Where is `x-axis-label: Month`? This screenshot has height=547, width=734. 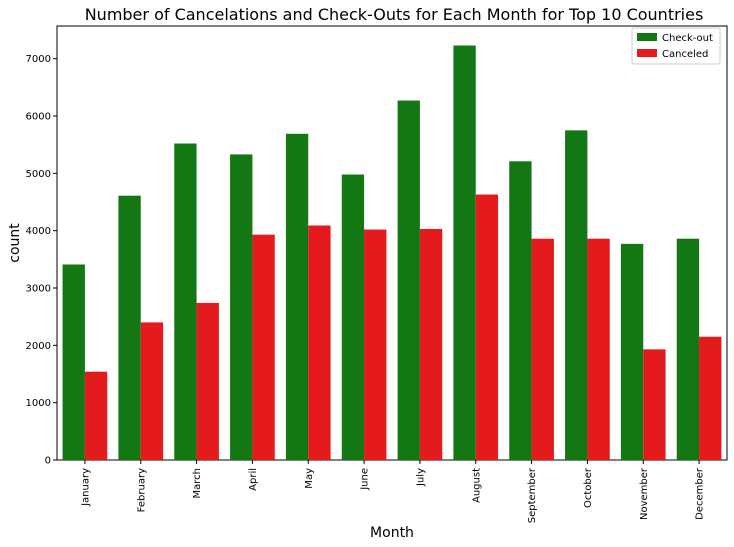
x-axis-label: Month is located at coordinates (392, 533).